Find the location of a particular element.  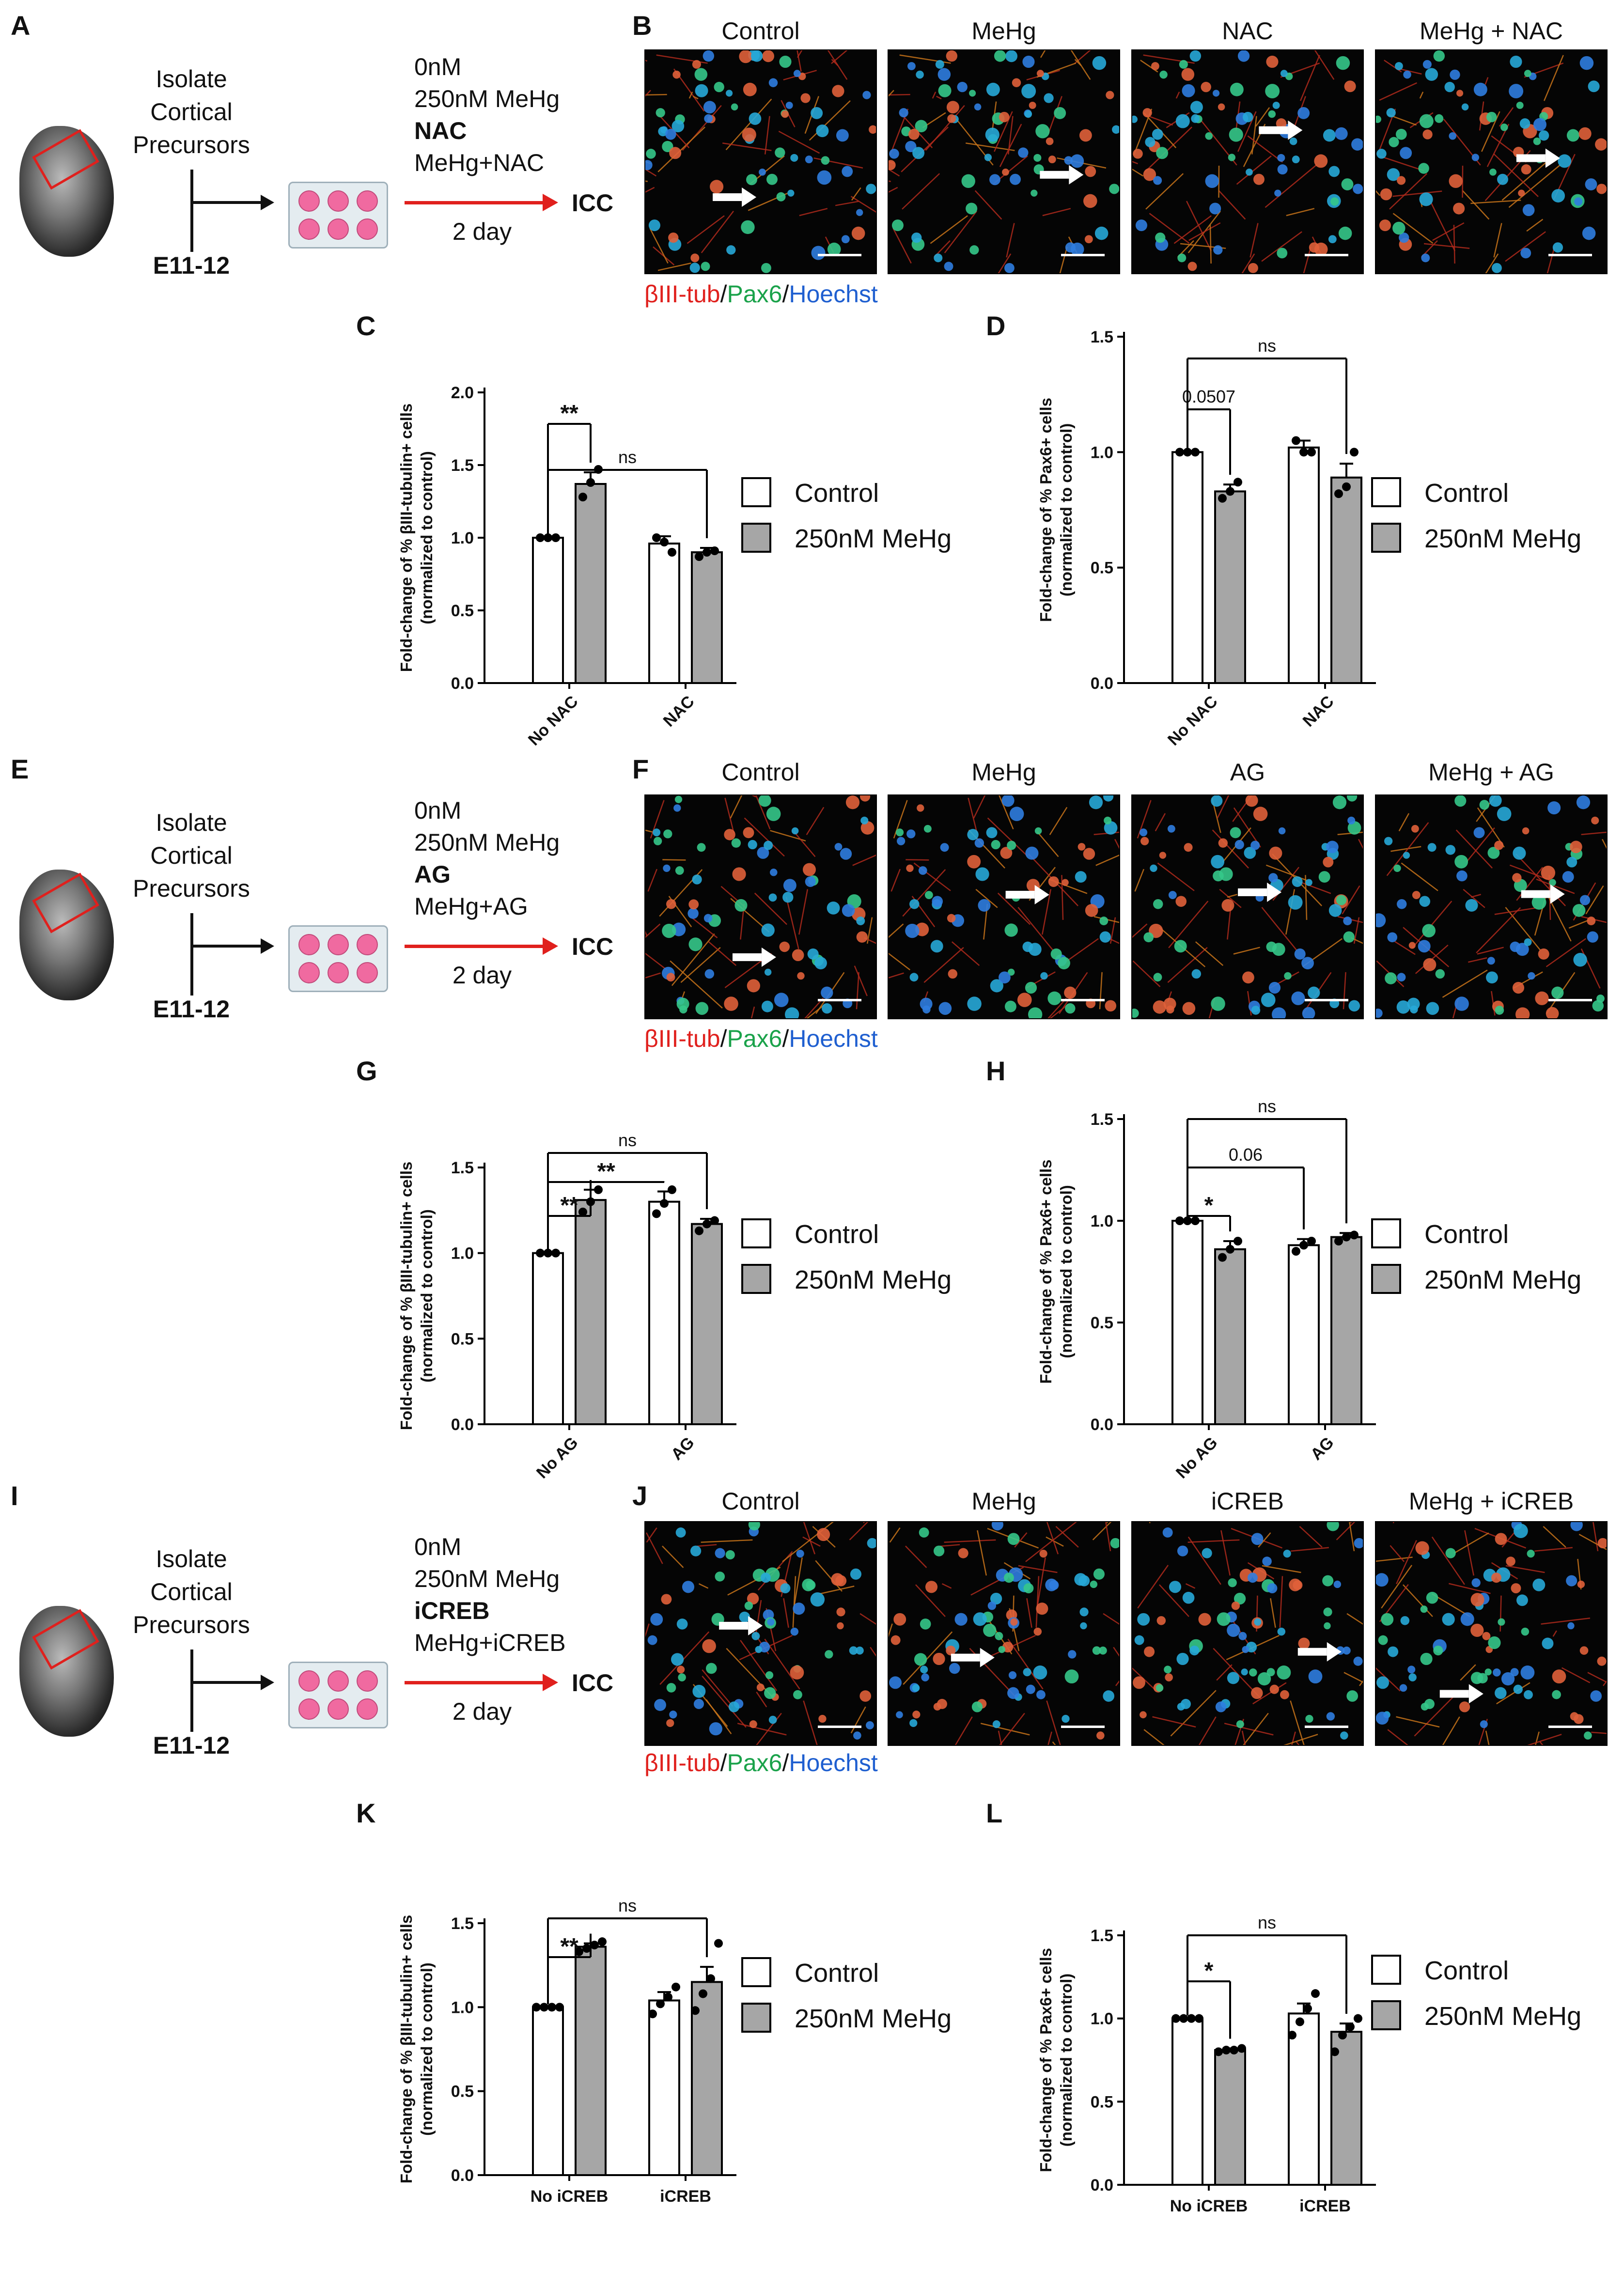

condition-label: MeHg+iCREB is located at coordinates (490, 1643).